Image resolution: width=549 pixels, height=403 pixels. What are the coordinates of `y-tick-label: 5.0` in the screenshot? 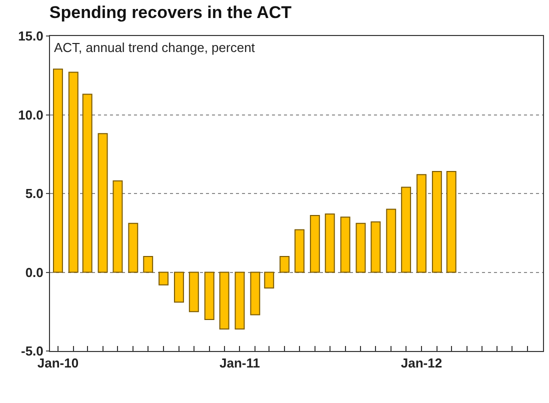 It's located at (34, 194).